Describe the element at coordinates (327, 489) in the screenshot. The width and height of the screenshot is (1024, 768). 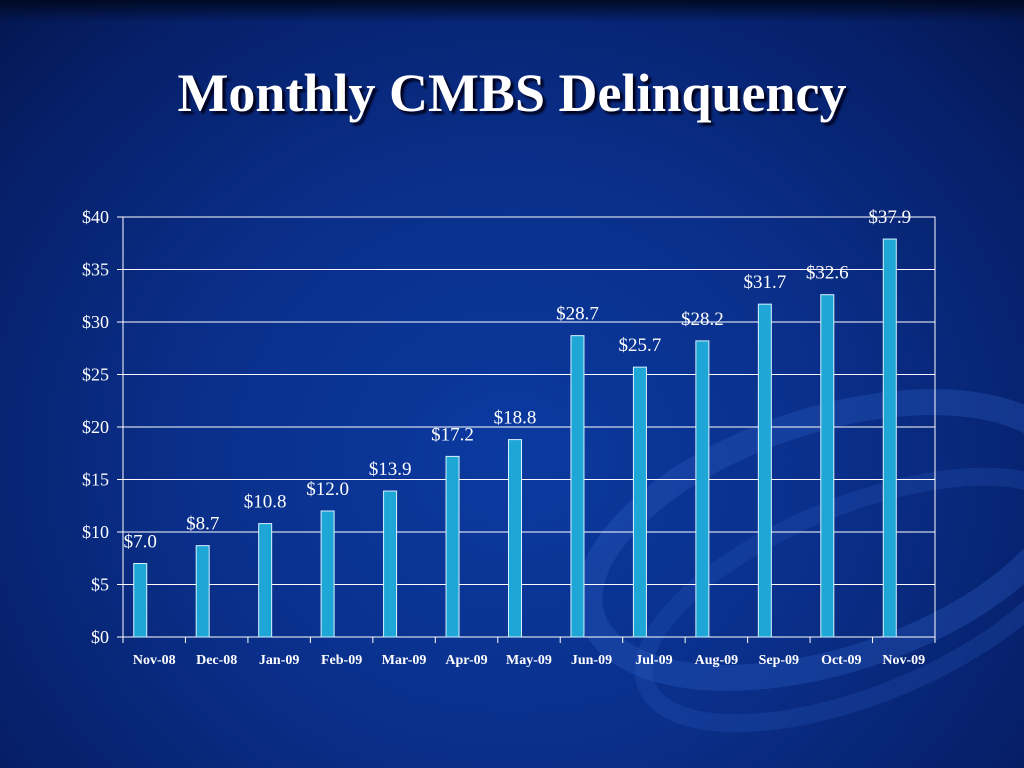
I see `data-label: $12.0` at that location.